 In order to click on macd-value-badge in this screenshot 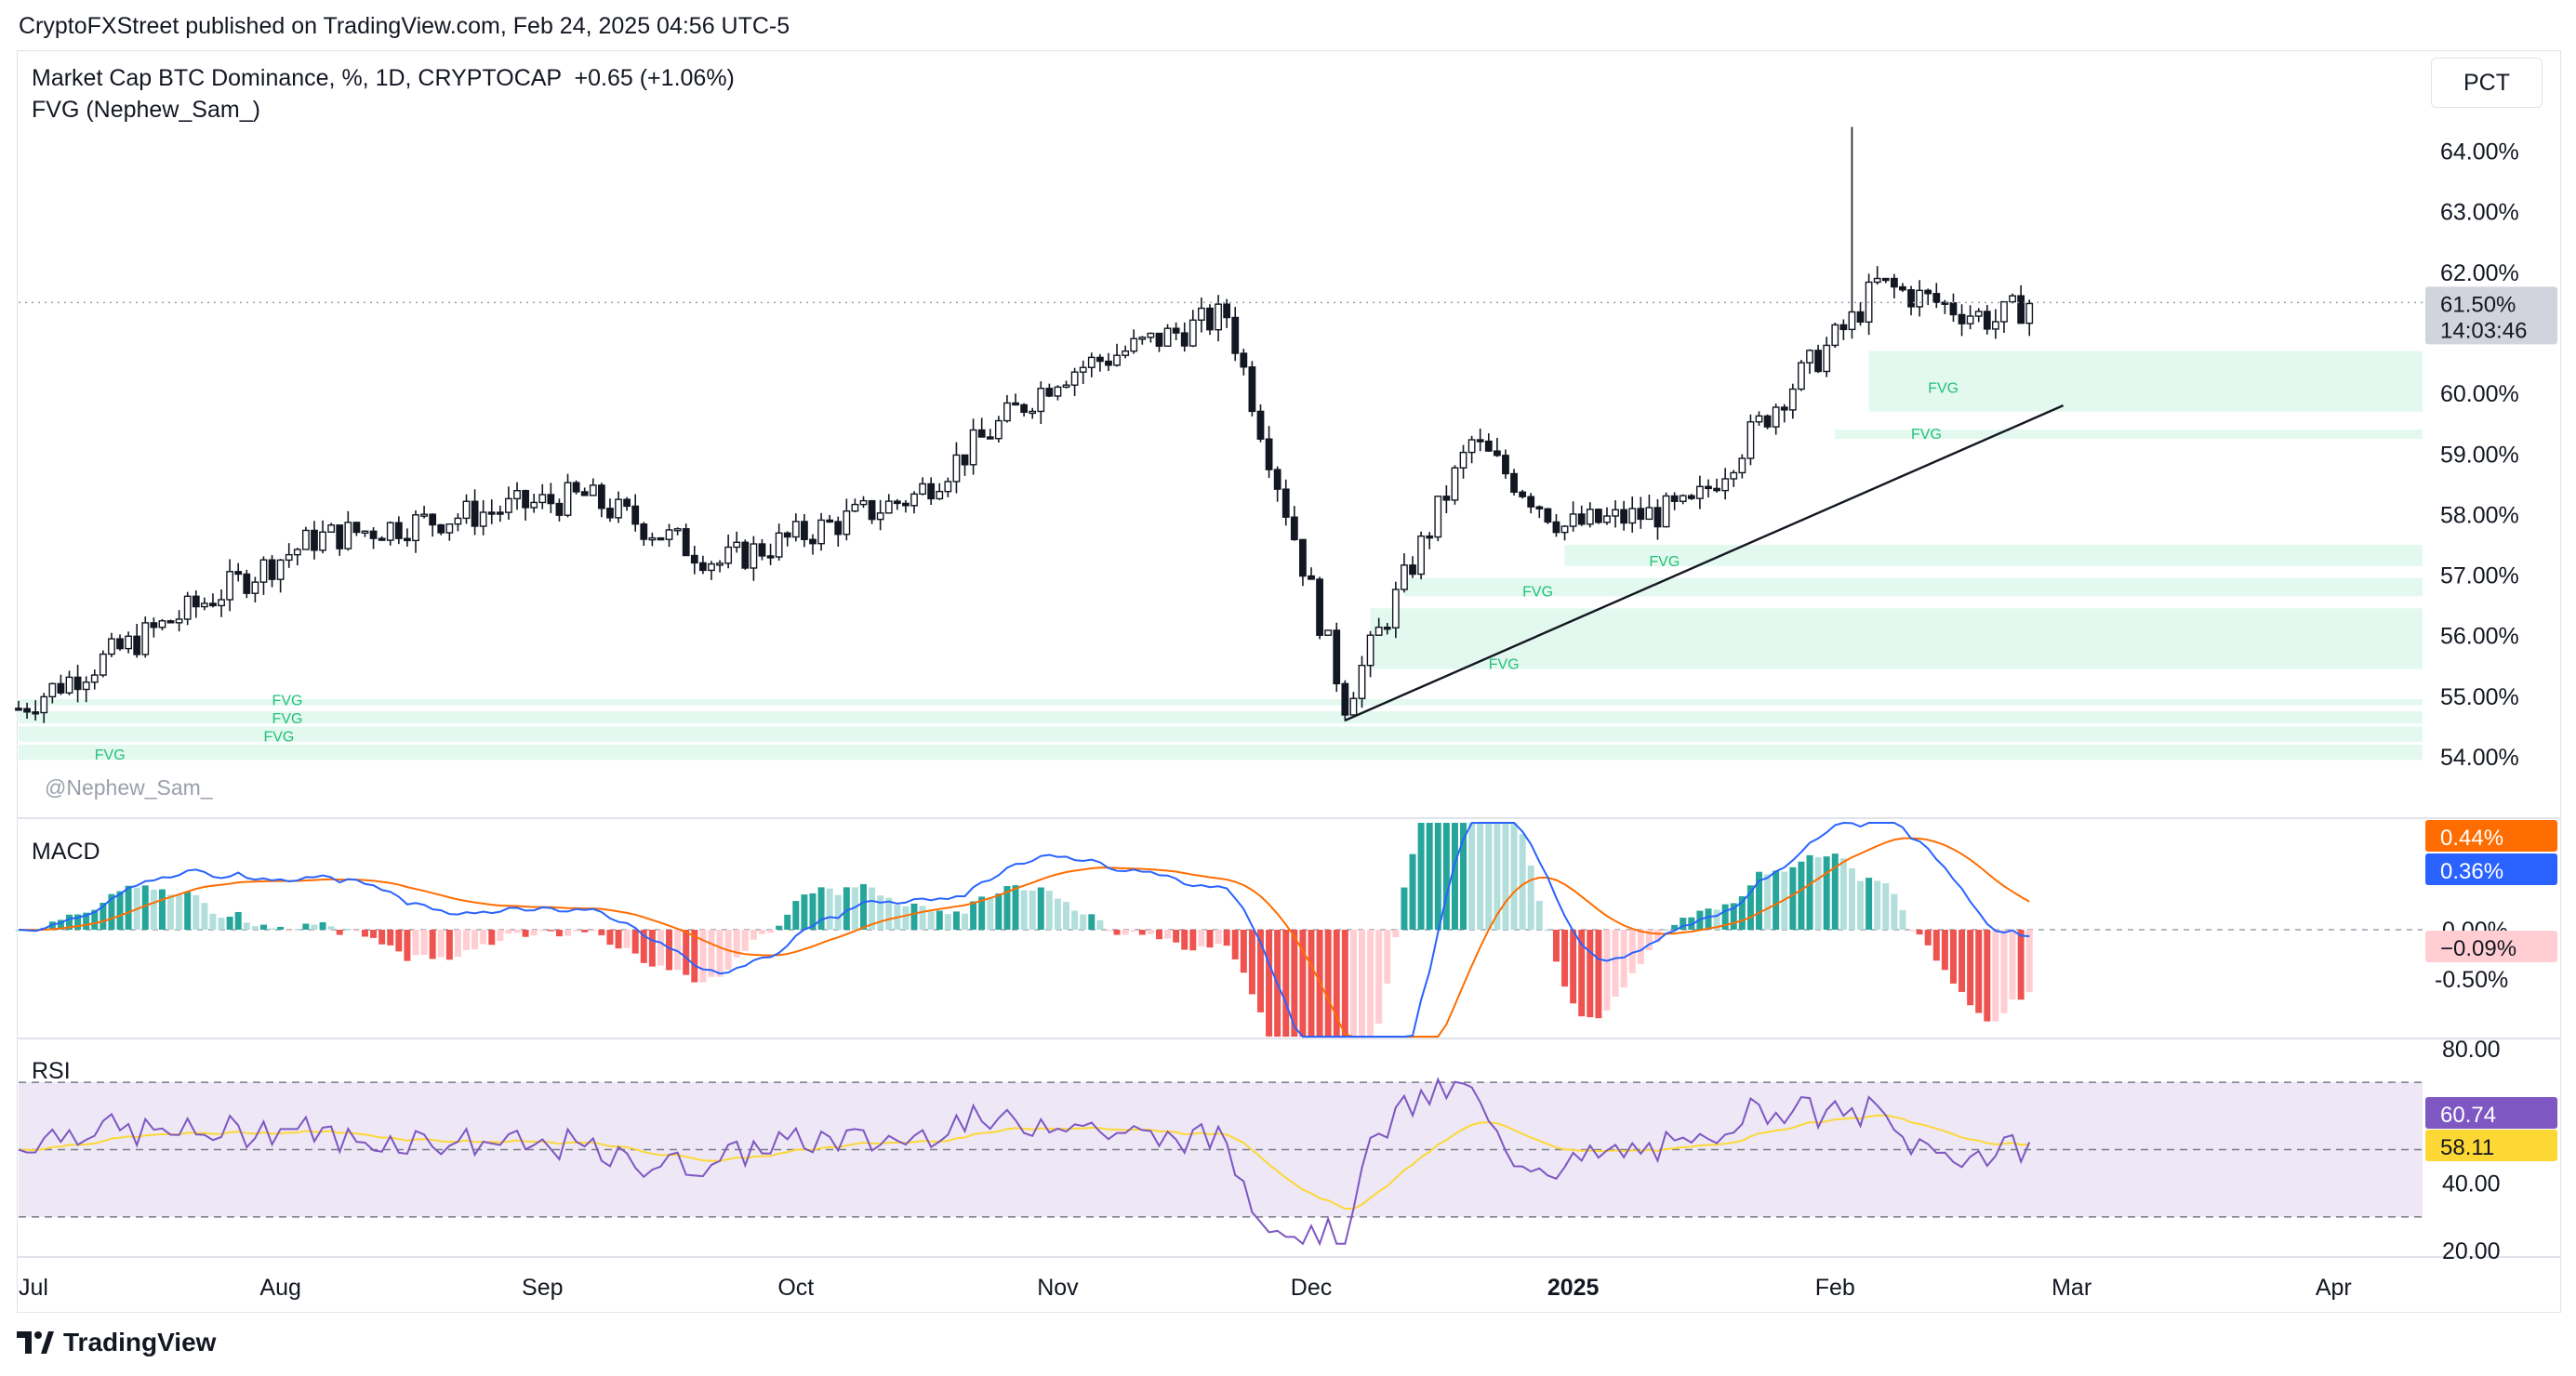, I will do `click(2491, 869)`.